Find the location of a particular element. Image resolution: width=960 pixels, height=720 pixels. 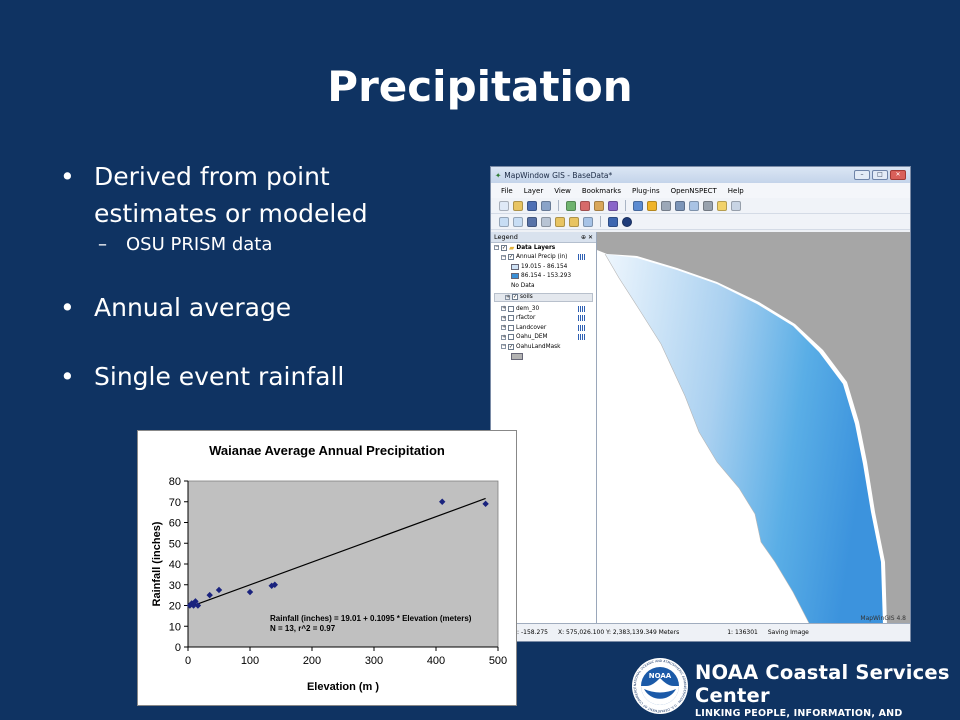

legend-layer: + Oahu_DEM is located at coordinates (543, 338).